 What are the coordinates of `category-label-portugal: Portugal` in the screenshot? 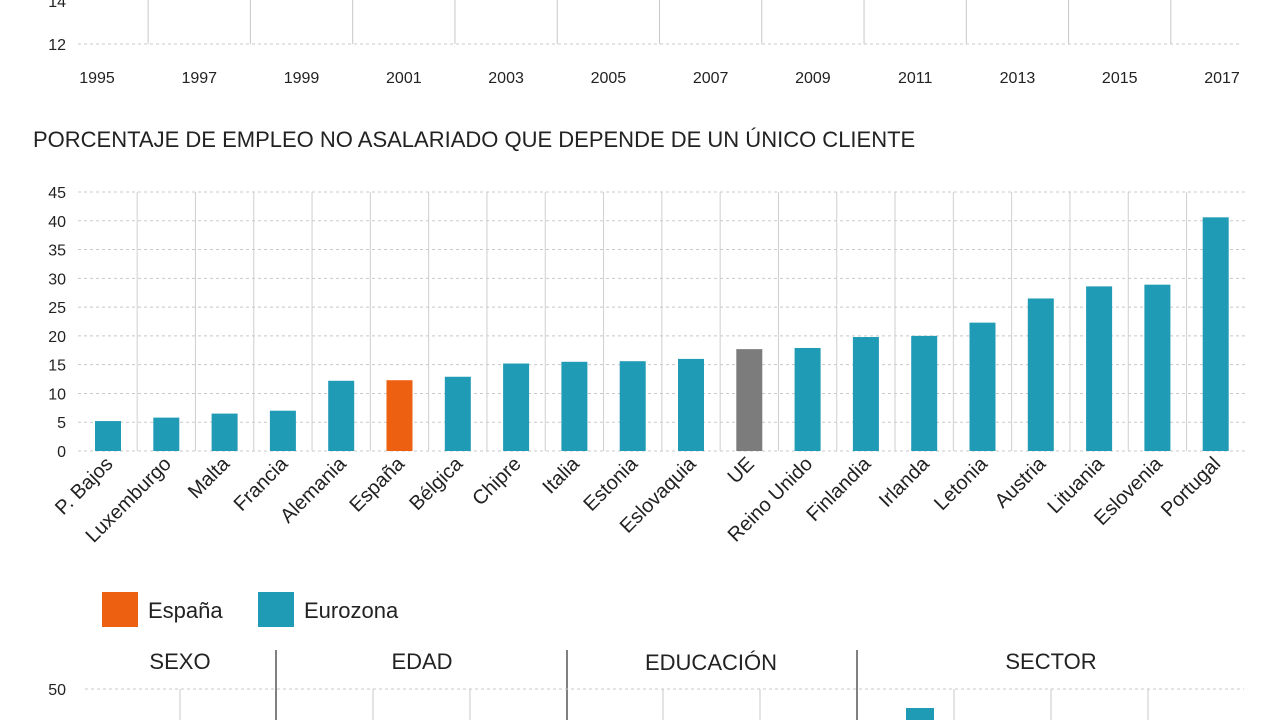 It's located at (1191, 487).